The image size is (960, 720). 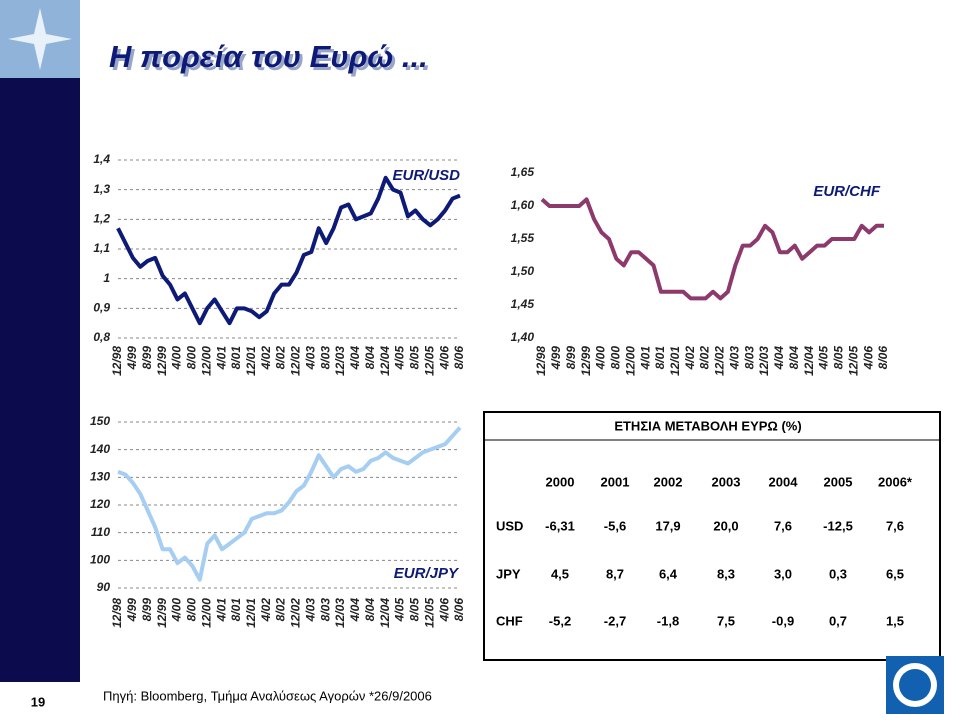 What do you see at coordinates (100, 560) in the screenshot?
I see `y-tick-label: 100` at bounding box center [100, 560].